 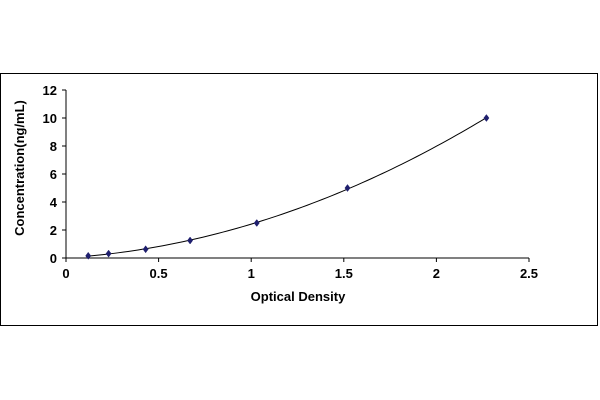 I want to click on x-tick-labels: 0 0.5 1 1.5 2 2.5, so click(x=300, y=273).